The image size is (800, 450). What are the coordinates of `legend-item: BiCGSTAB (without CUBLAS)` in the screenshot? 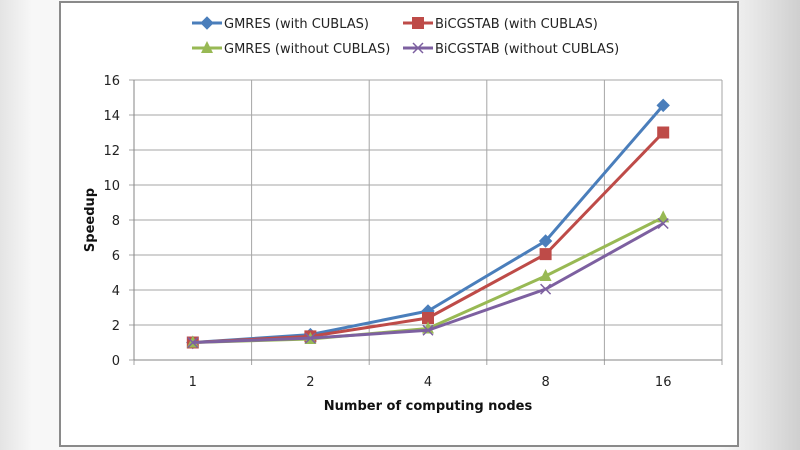 It's located at (511, 49).